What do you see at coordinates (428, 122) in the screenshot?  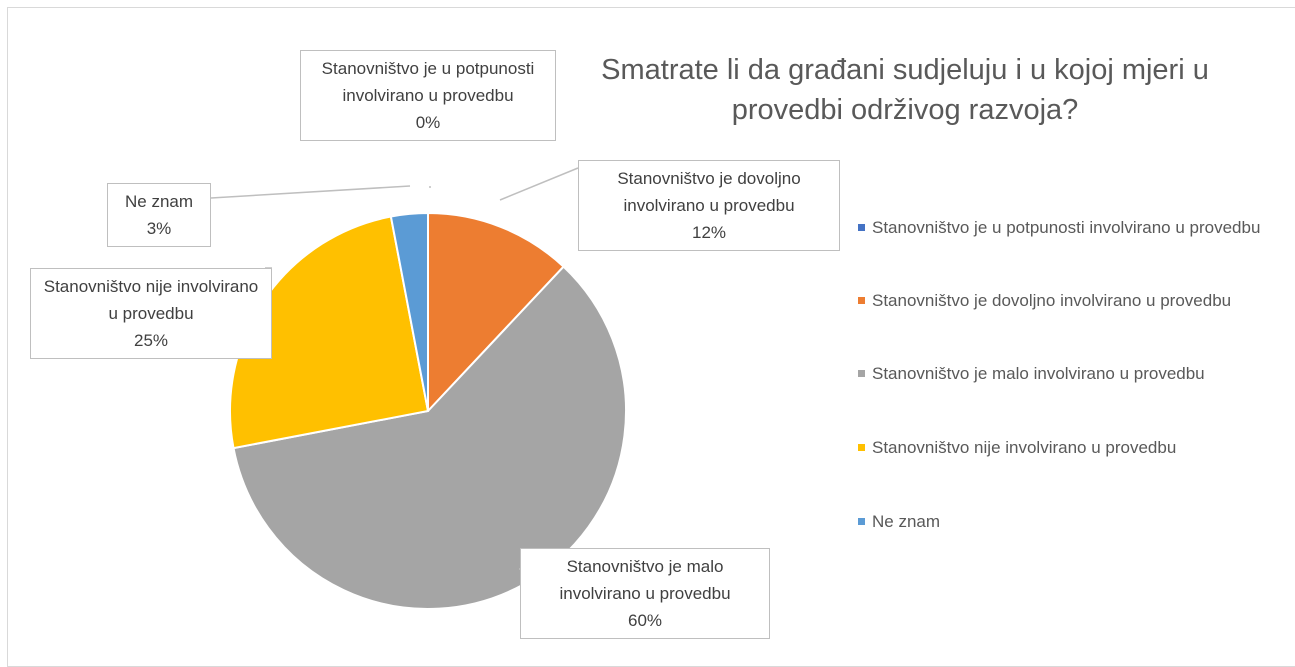 I see `data-label-value: 0%` at bounding box center [428, 122].